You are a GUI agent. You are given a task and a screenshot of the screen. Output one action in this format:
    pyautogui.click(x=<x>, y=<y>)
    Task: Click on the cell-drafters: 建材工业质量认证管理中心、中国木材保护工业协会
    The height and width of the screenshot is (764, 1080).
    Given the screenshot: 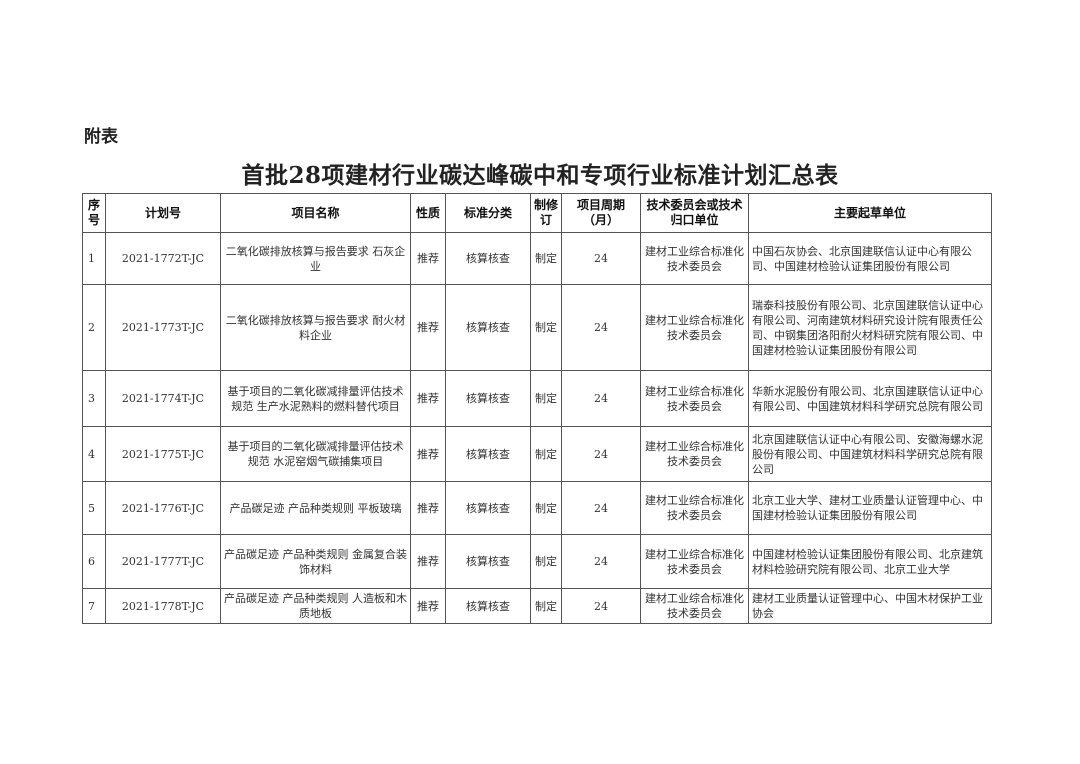 What is the action you would take?
    pyautogui.click(x=870, y=606)
    